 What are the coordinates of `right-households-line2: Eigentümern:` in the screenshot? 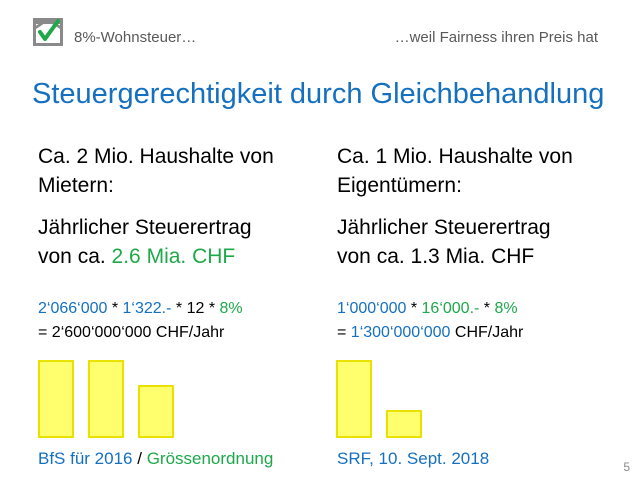 It's located at (399, 185).